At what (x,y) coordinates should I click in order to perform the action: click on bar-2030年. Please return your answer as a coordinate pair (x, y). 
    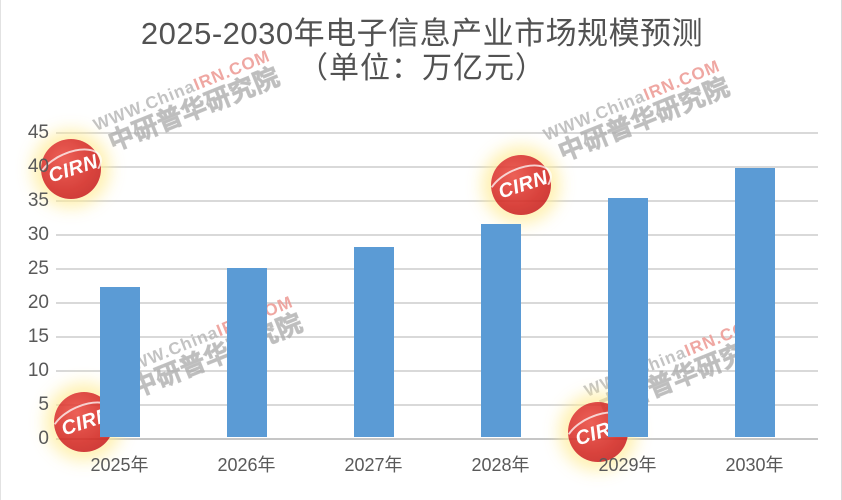
    Looking at the image, I should click on (754, 302).